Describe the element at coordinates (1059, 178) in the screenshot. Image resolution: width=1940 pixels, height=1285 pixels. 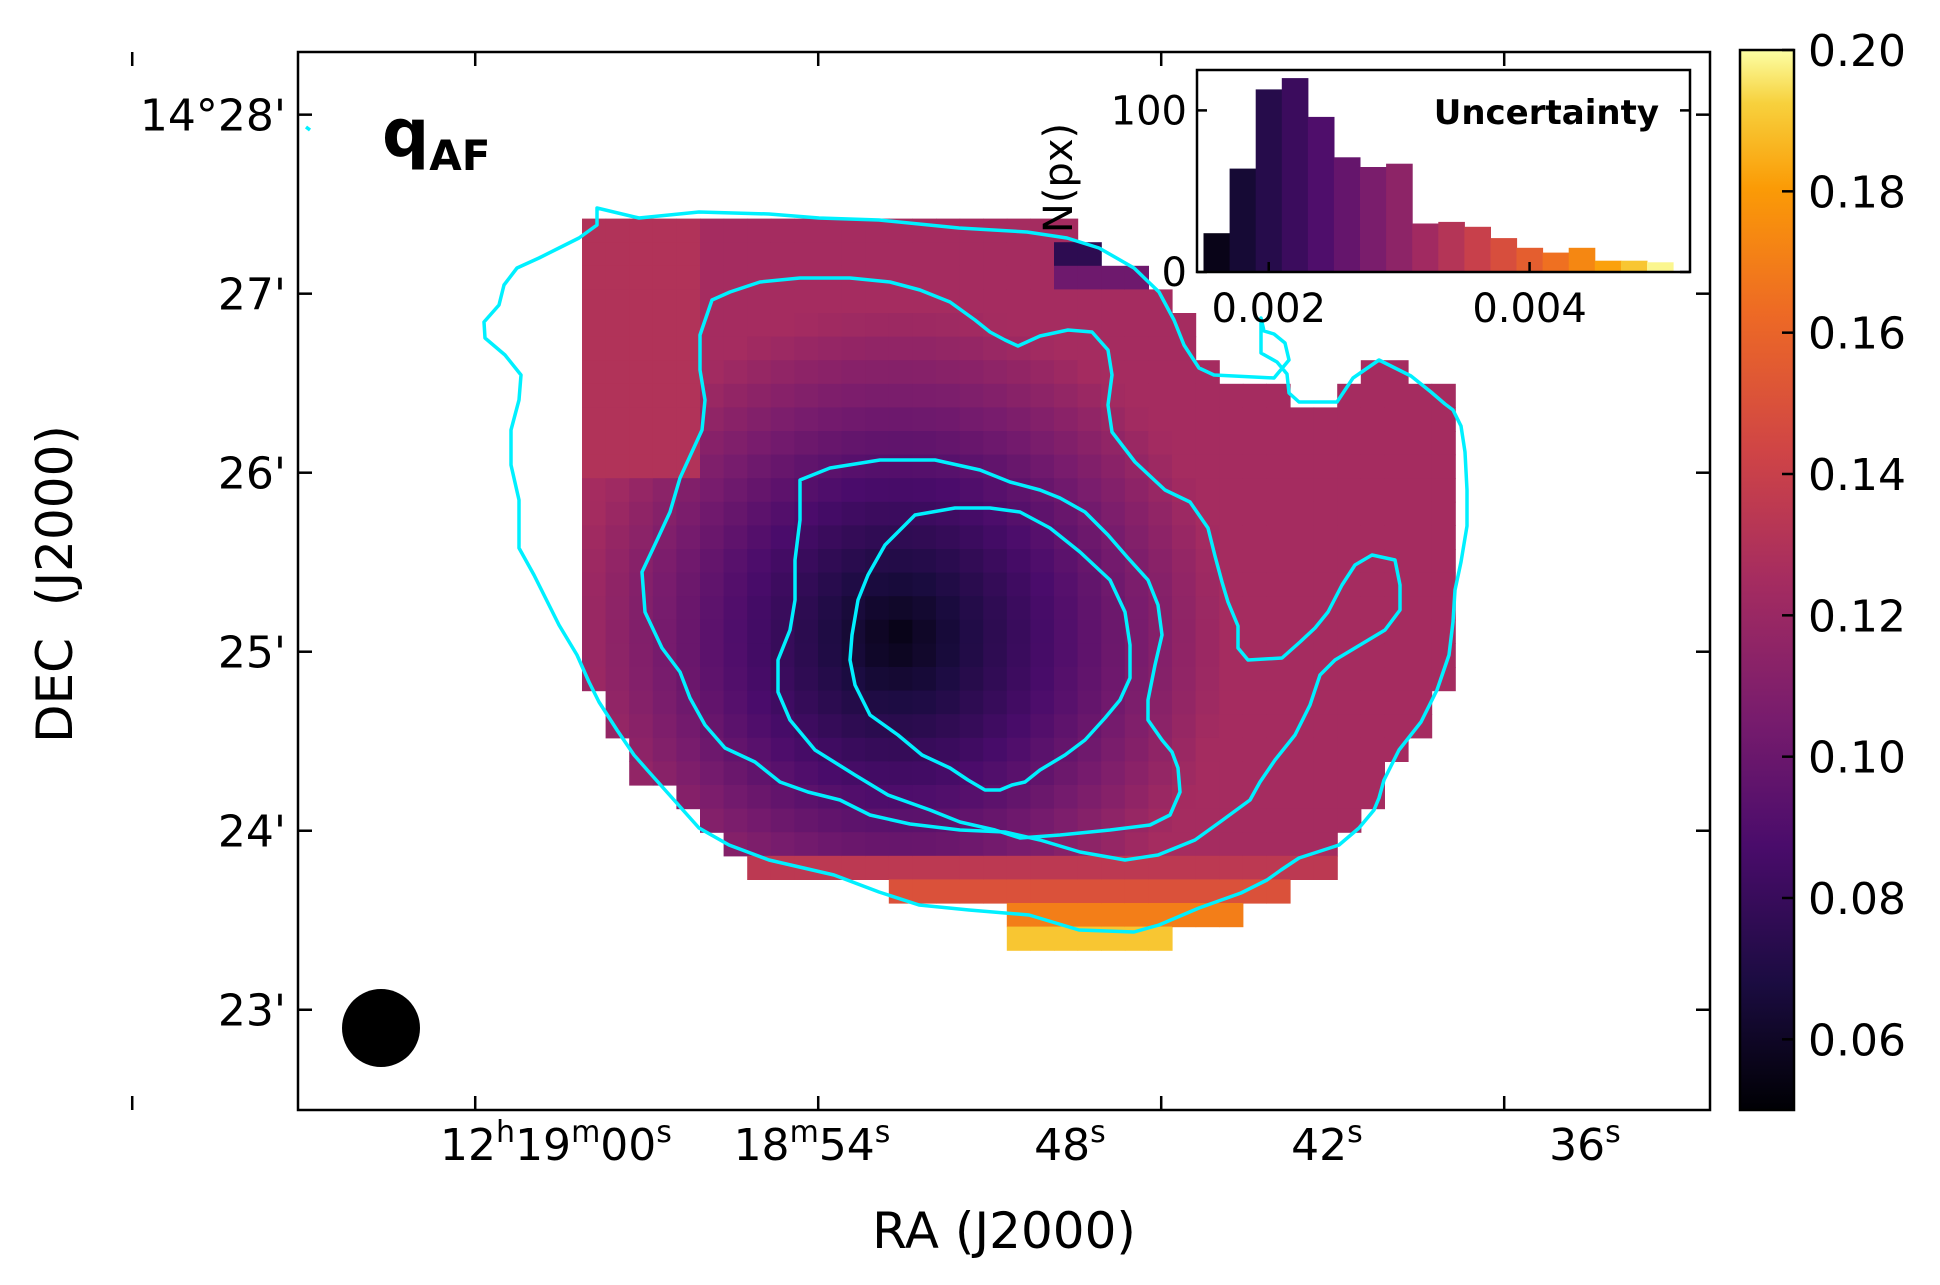
I see `inset-y-label: N(px)` at that location.